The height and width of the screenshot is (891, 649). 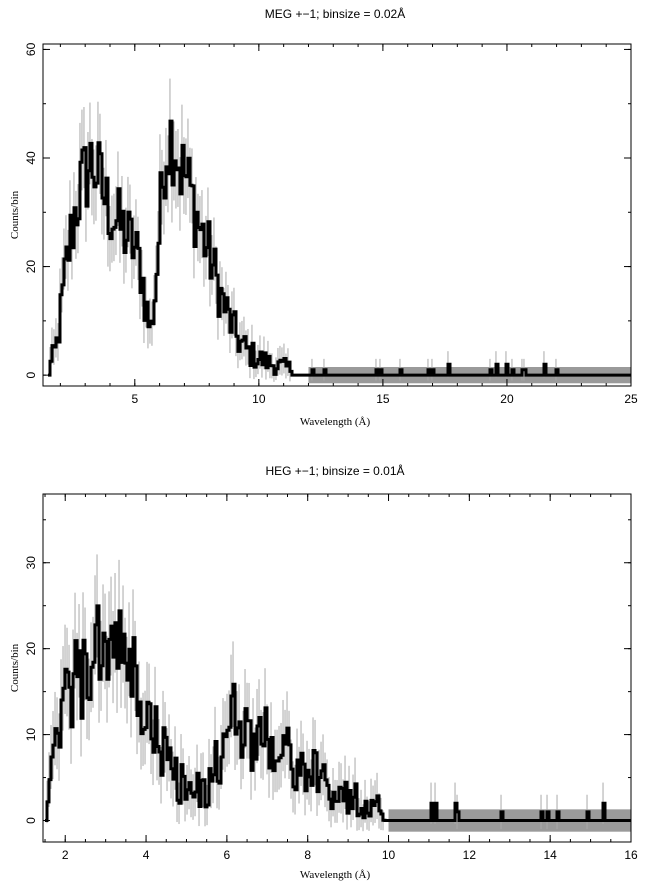 I want to click on meg-y-tick-label: 0, so click(x=31, y=374).